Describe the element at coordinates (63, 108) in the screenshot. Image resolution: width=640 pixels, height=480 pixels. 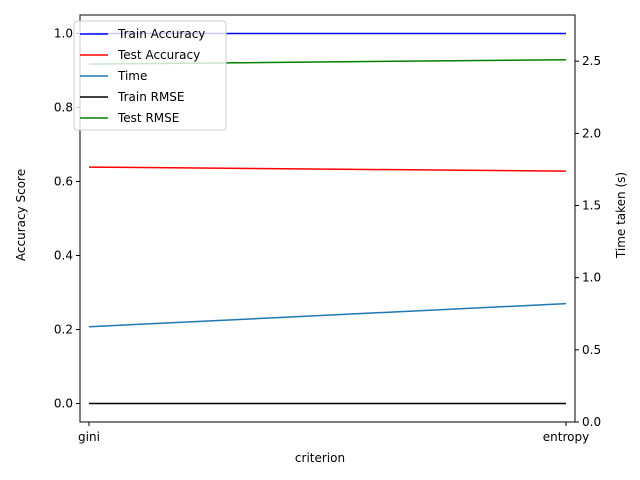
I see `left-y-tick-label: 0.8` at that location.